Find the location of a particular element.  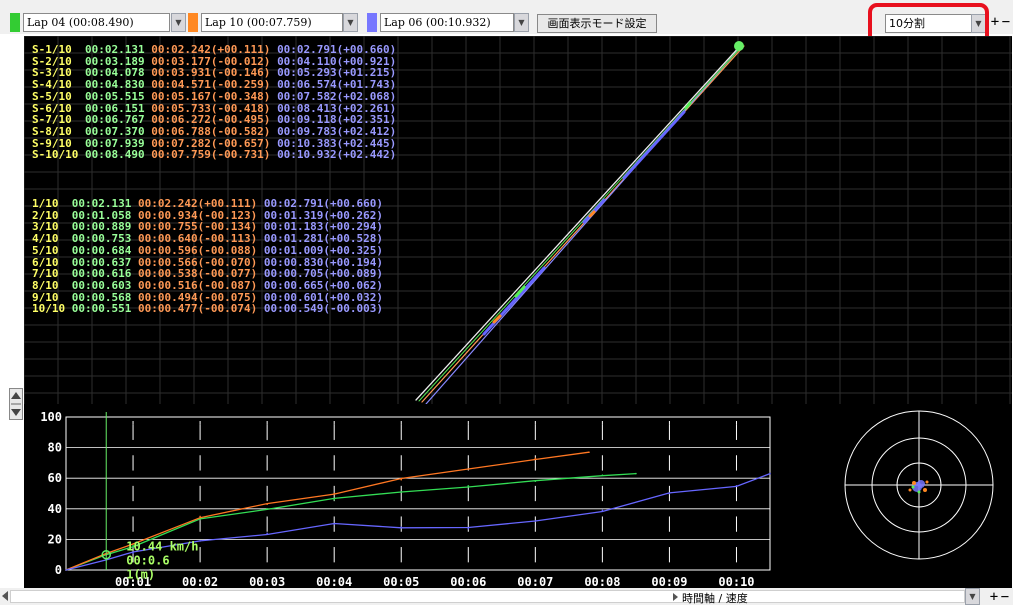

lap-c-time: 00:09.783(+02.412) is located at coordinates (337, 131).